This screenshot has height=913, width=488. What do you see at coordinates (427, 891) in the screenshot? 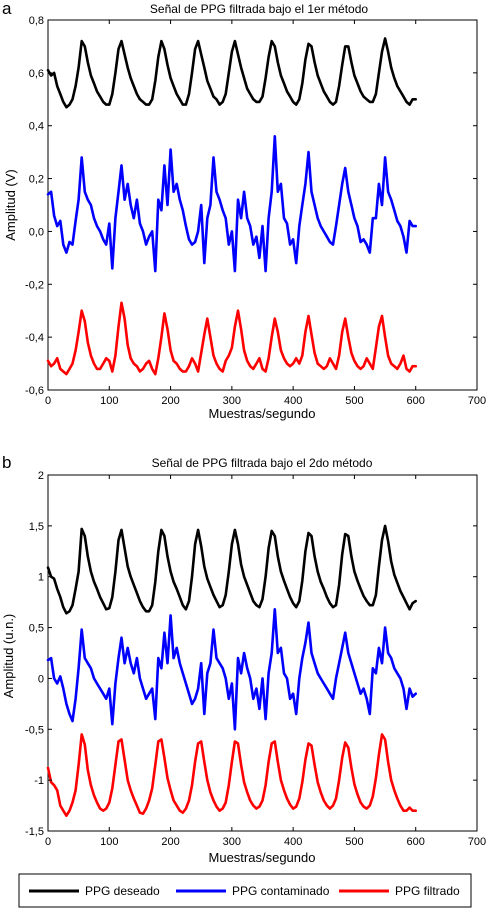
I see `legend-label-filtrado: PPG filtrado` at bounding box center [427, 891].